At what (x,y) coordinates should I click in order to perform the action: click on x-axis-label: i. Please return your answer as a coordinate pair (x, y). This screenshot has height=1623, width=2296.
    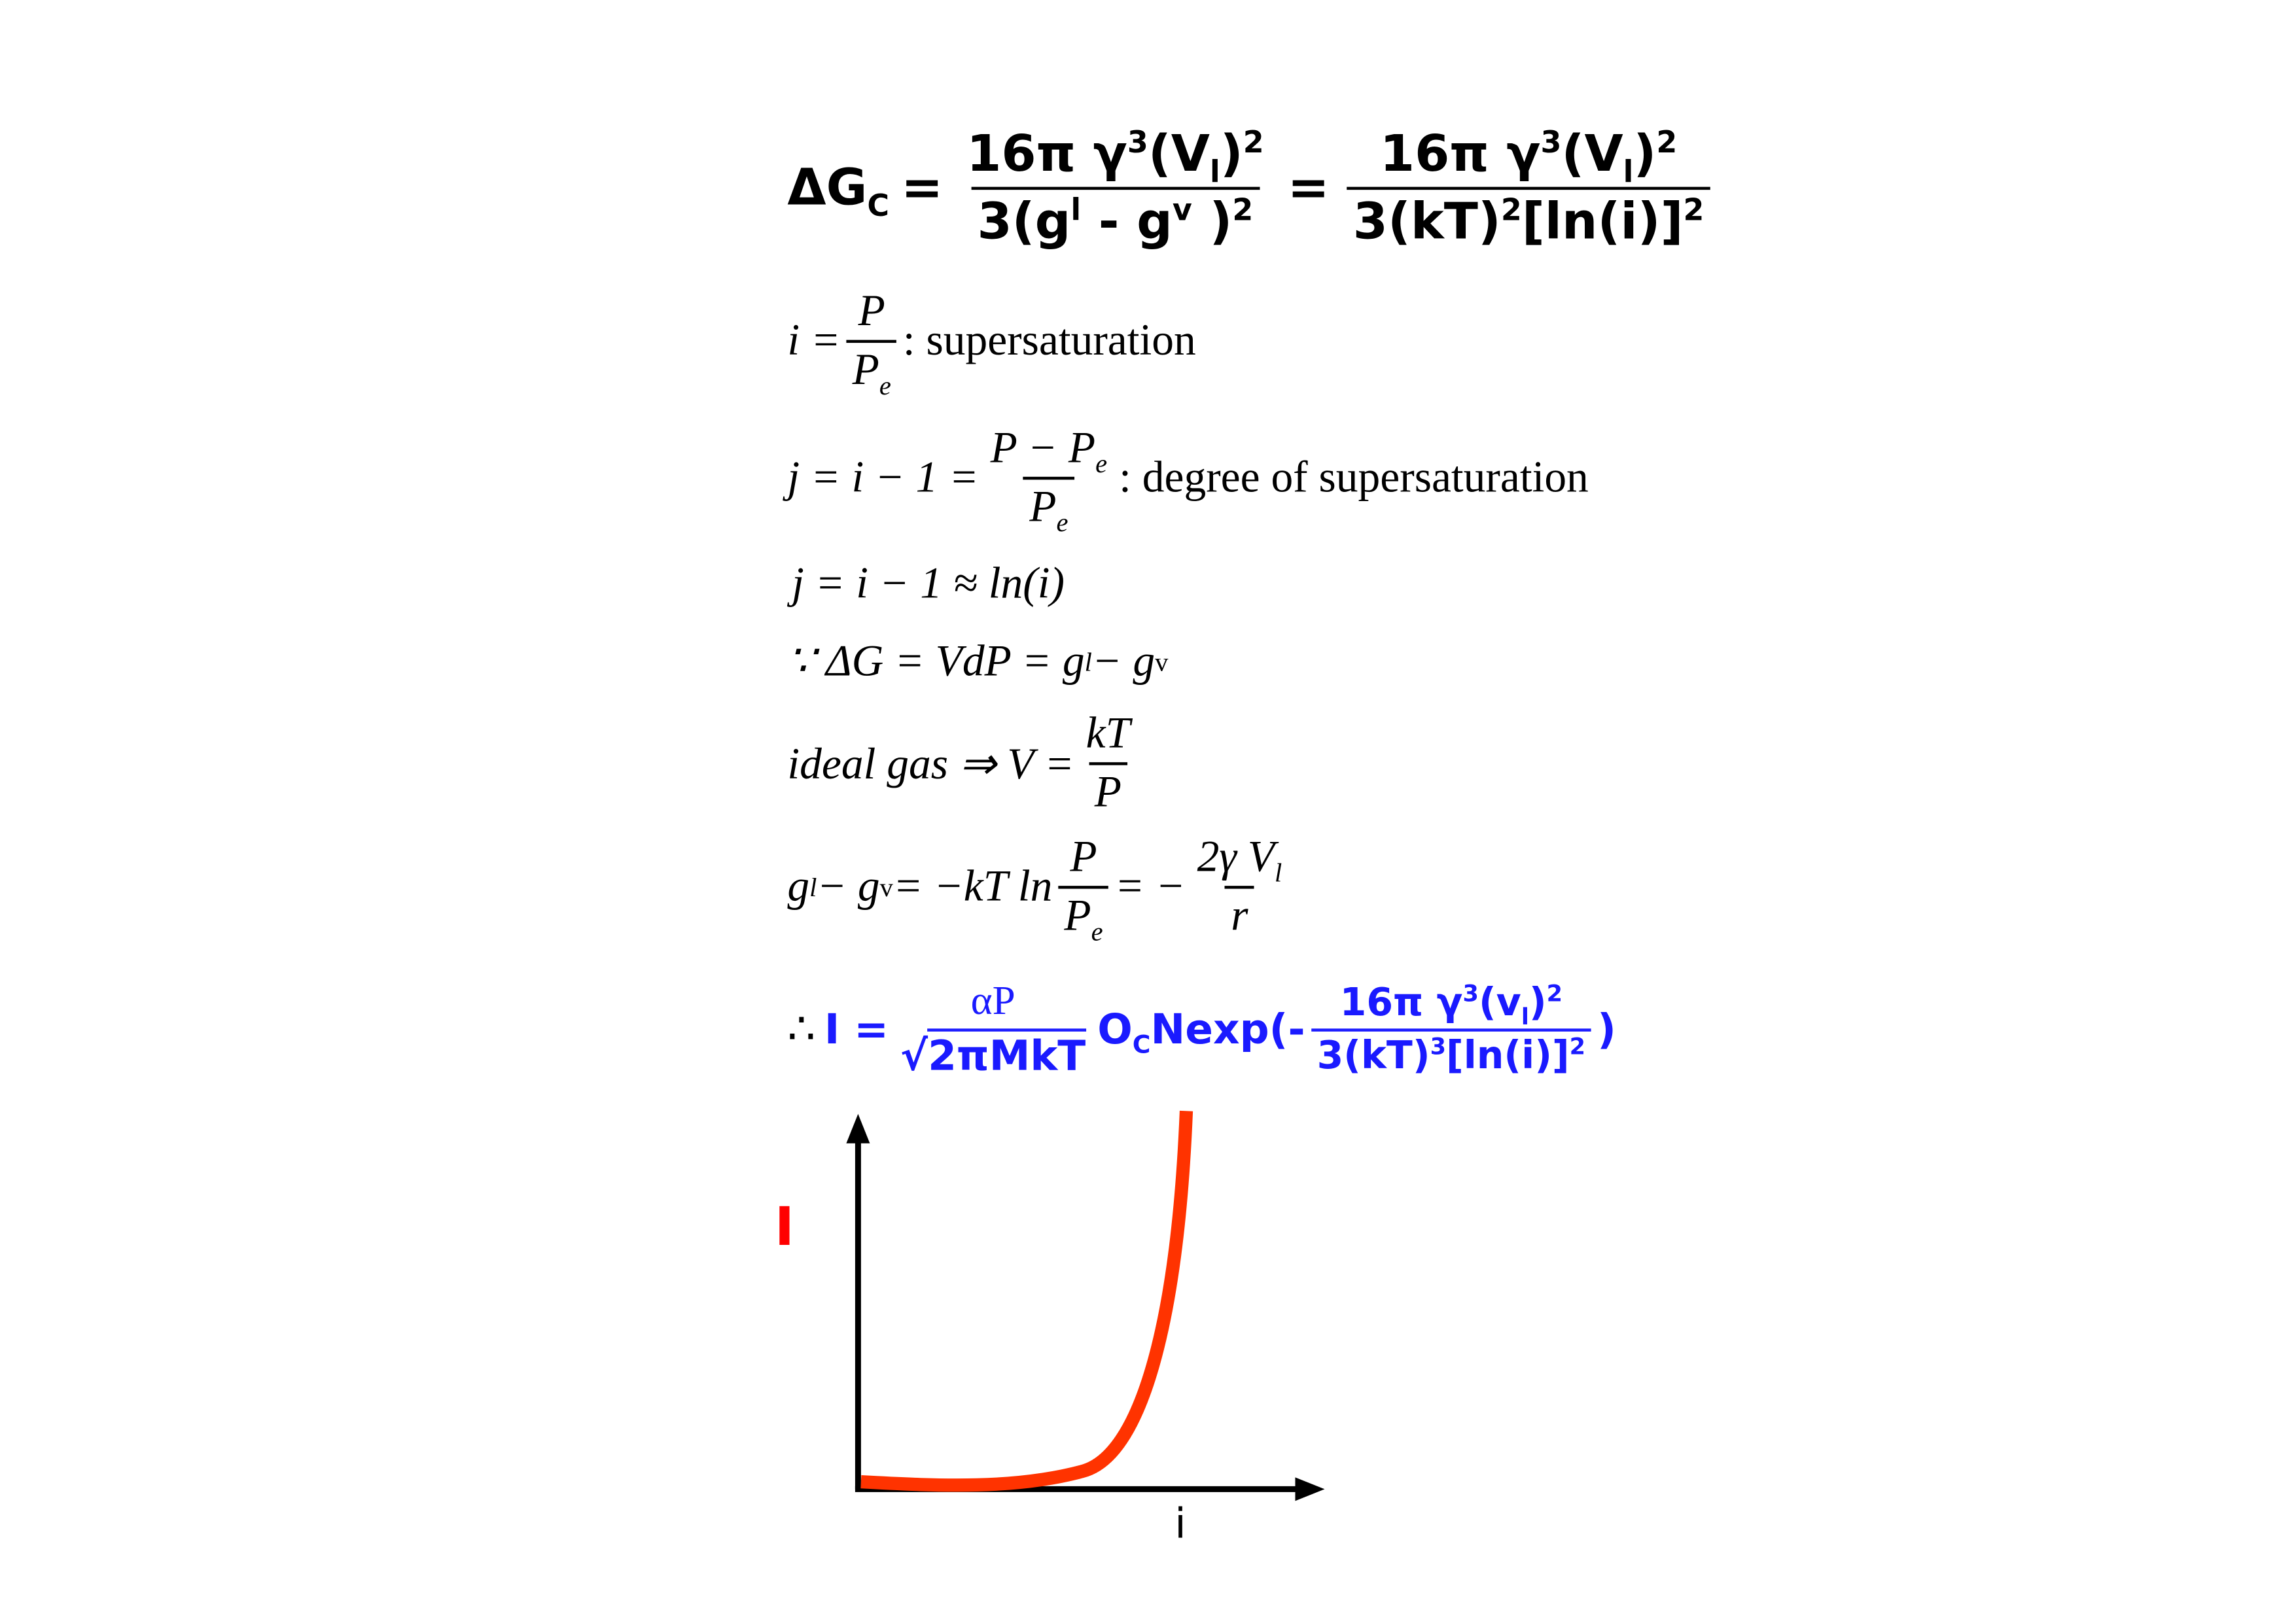
    Looking at the image, I should click on (1180, 1524).